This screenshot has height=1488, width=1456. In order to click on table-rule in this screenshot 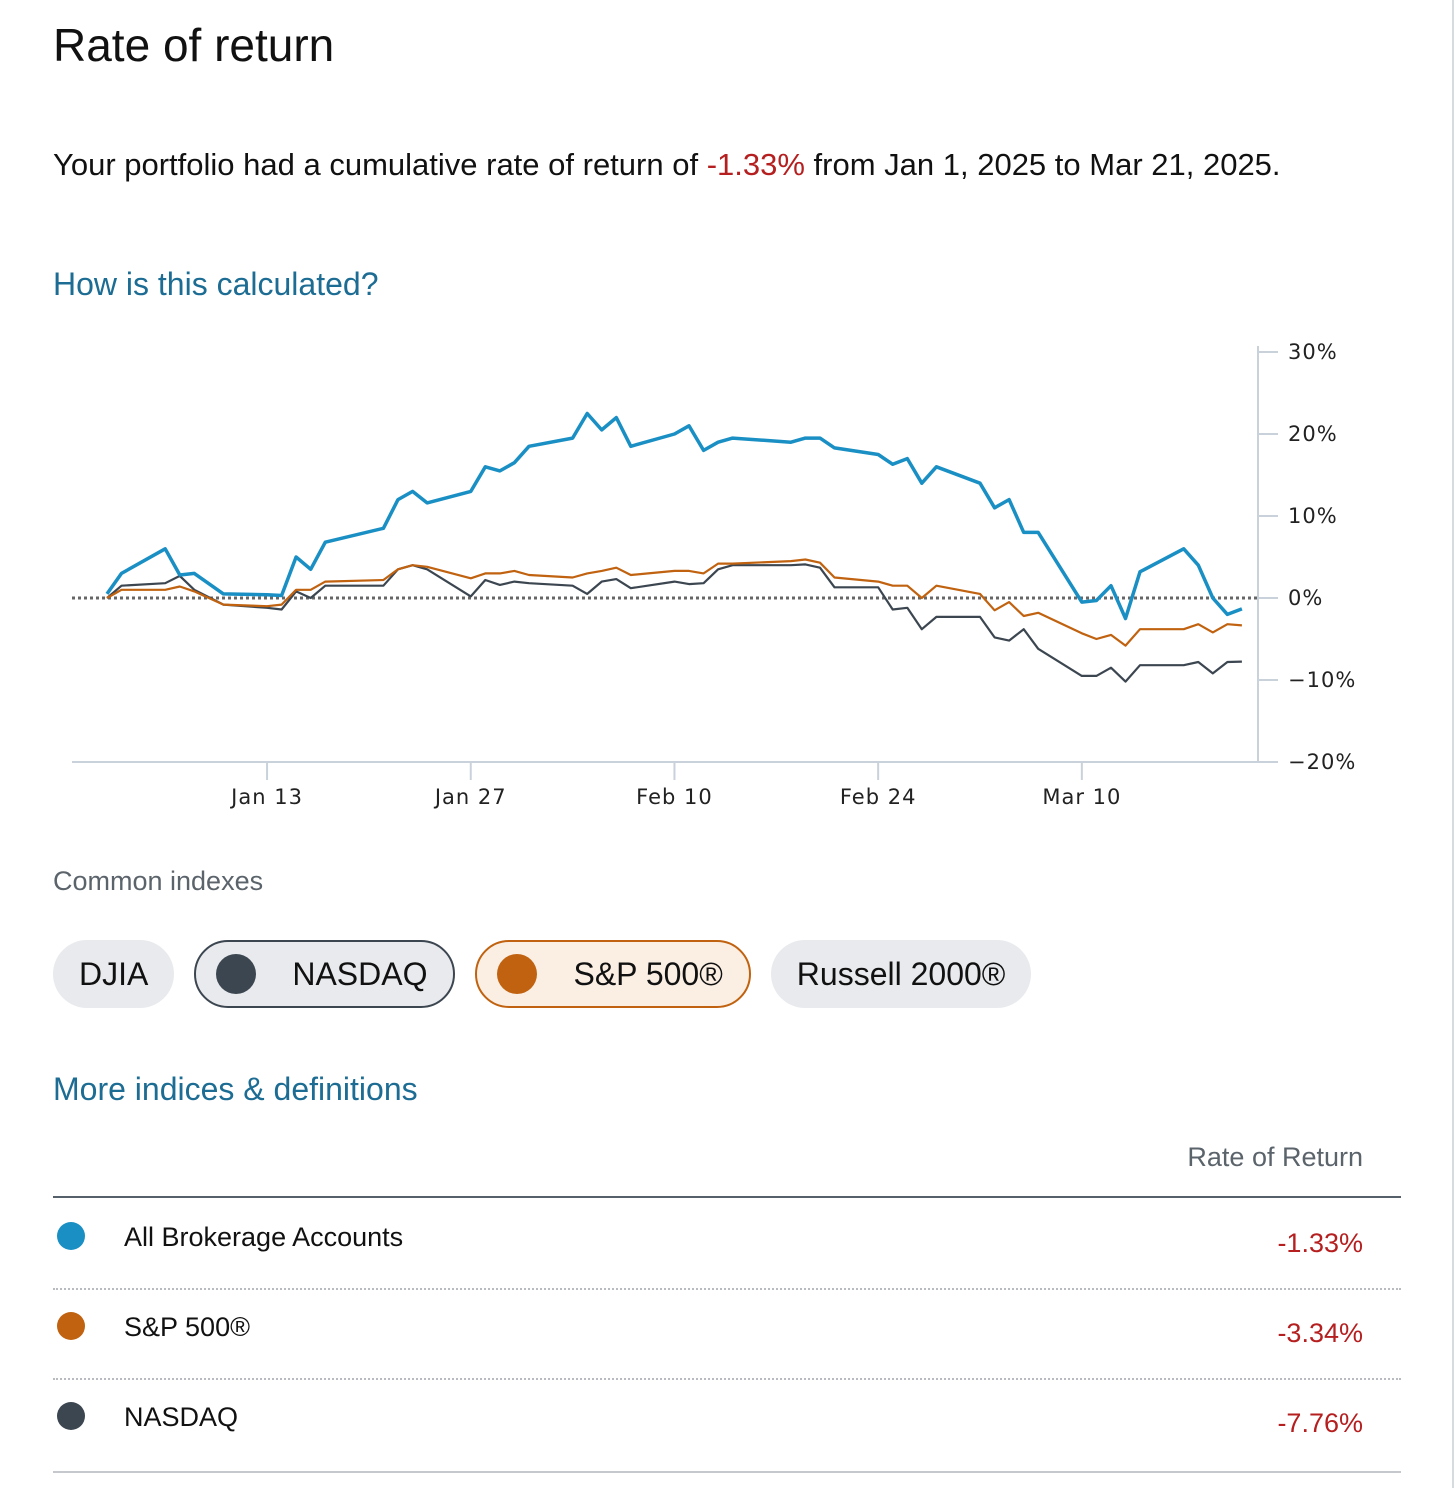, I will do `click(727, 1197)`.